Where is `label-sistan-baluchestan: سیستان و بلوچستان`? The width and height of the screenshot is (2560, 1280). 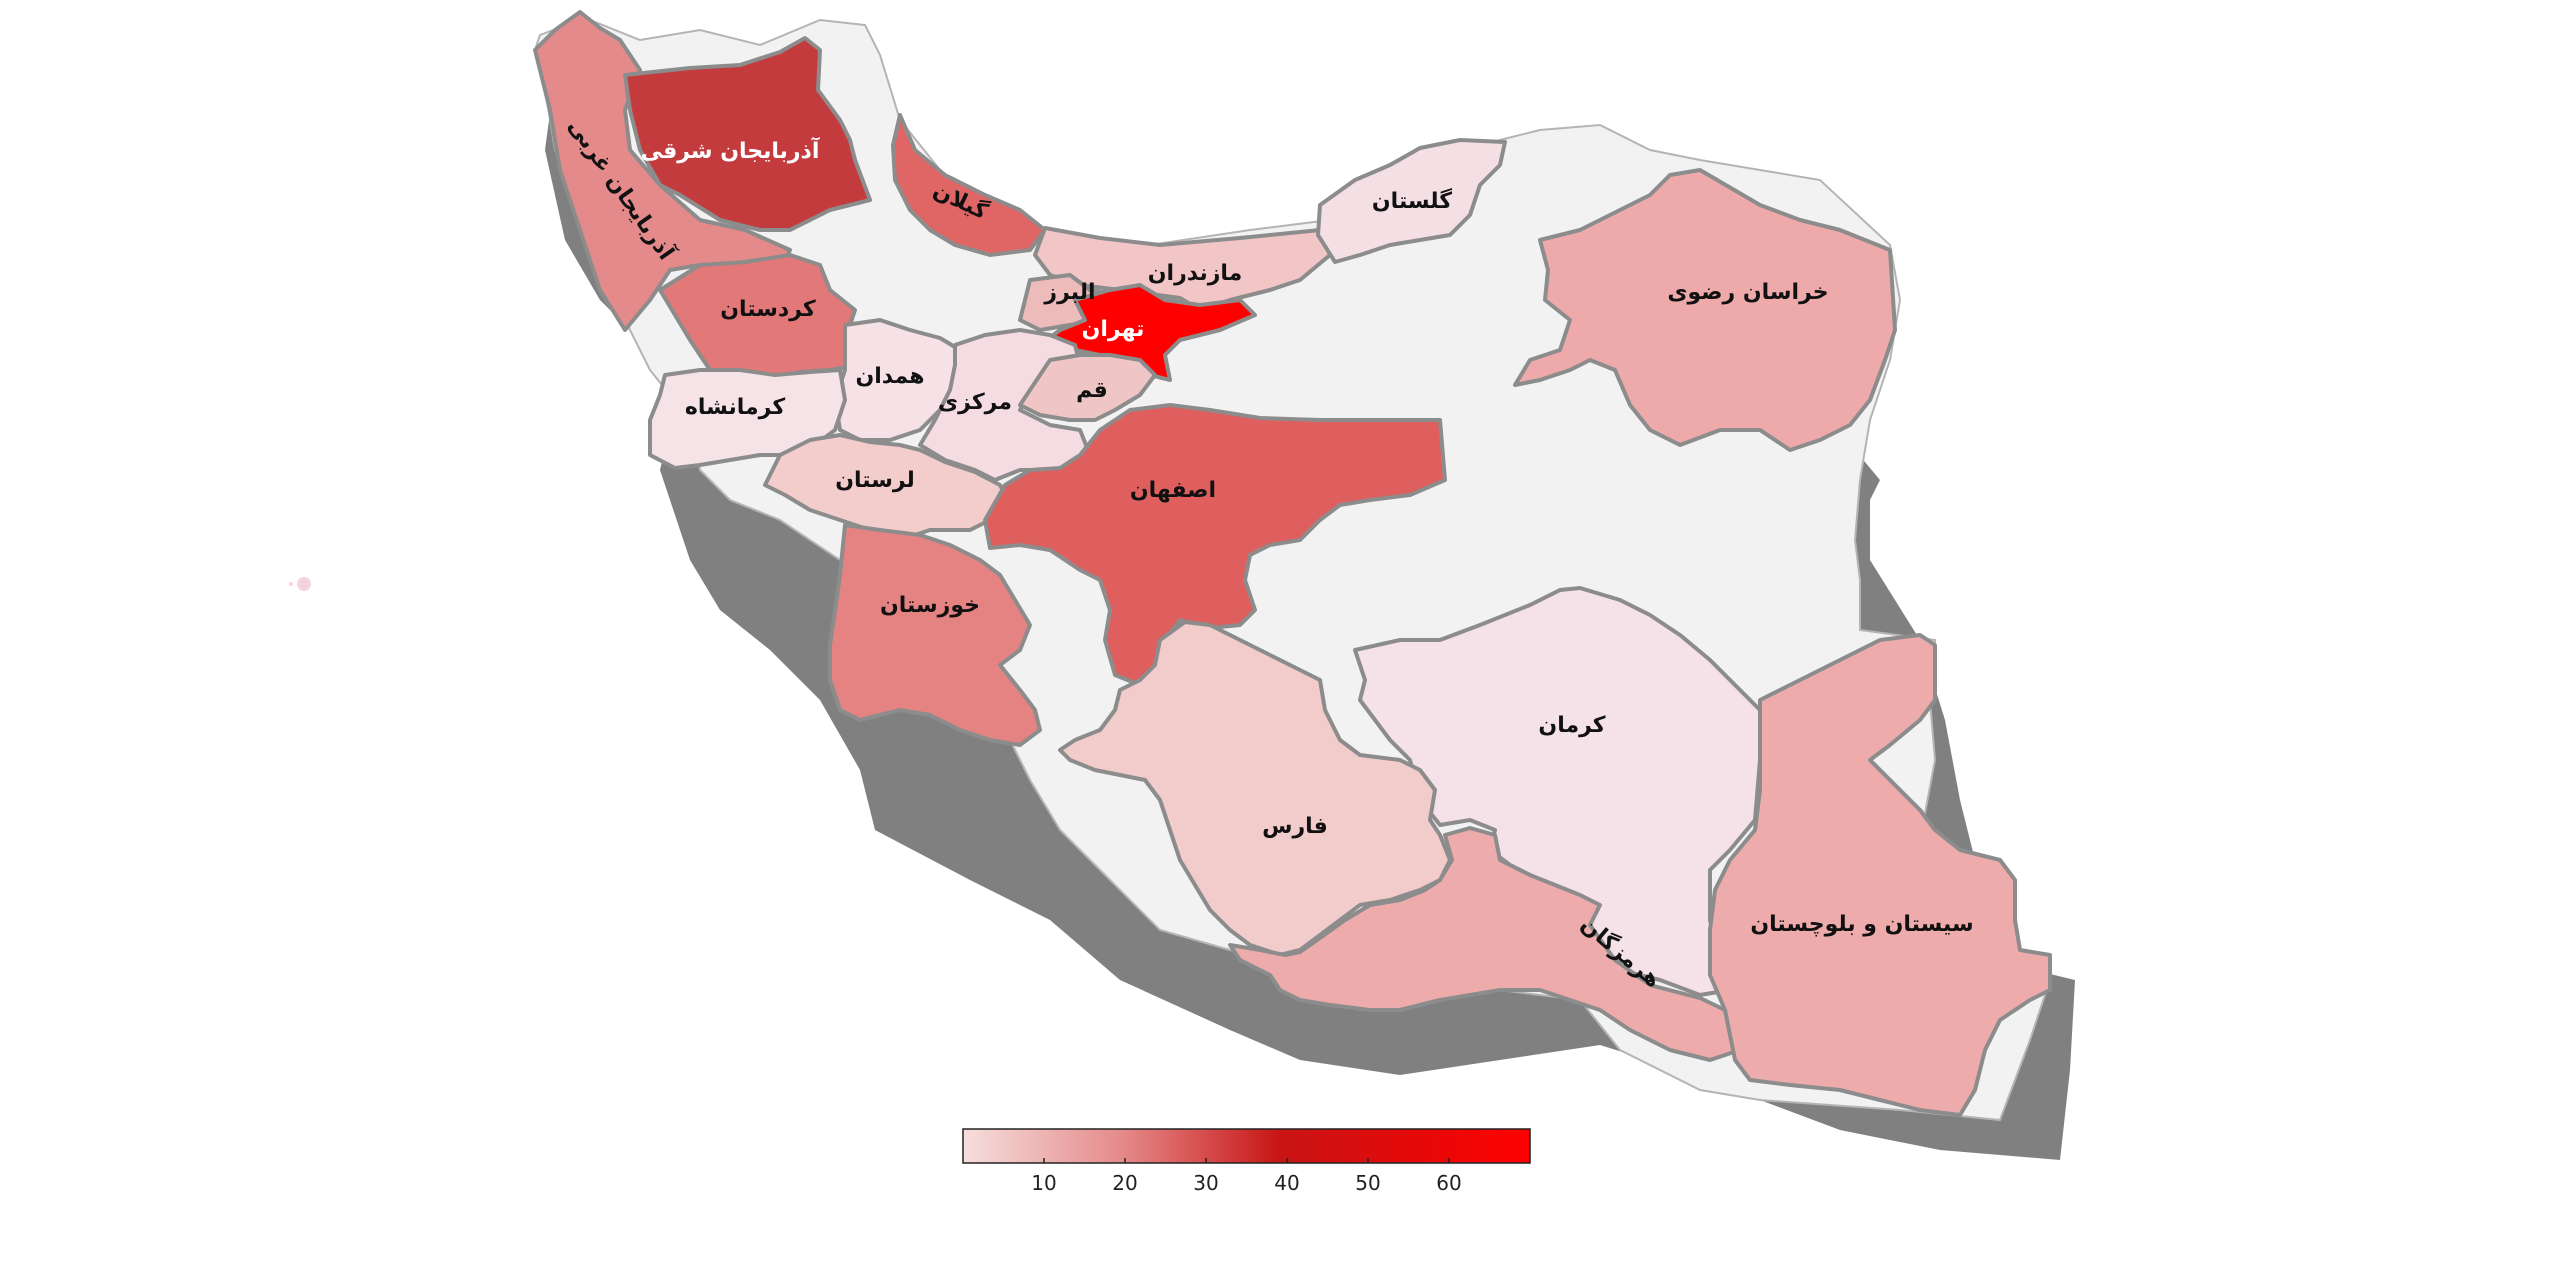 label-sistan-baluchestan: سیستان و بلوچستان is located at coordinates (1861, 924).